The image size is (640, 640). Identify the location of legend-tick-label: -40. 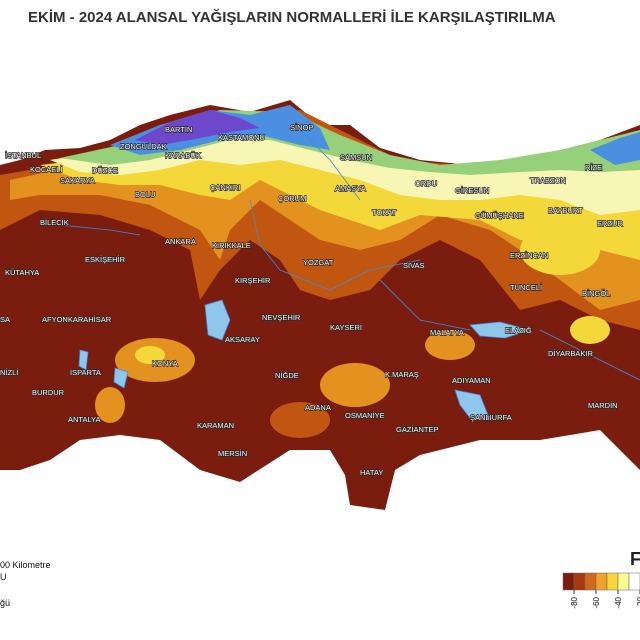
(618, 602).